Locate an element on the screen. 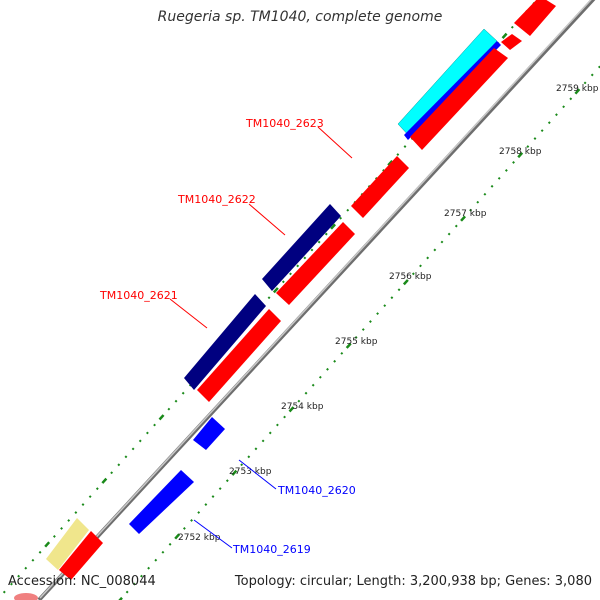  feature-red-small is located at coordinates (511, 42).